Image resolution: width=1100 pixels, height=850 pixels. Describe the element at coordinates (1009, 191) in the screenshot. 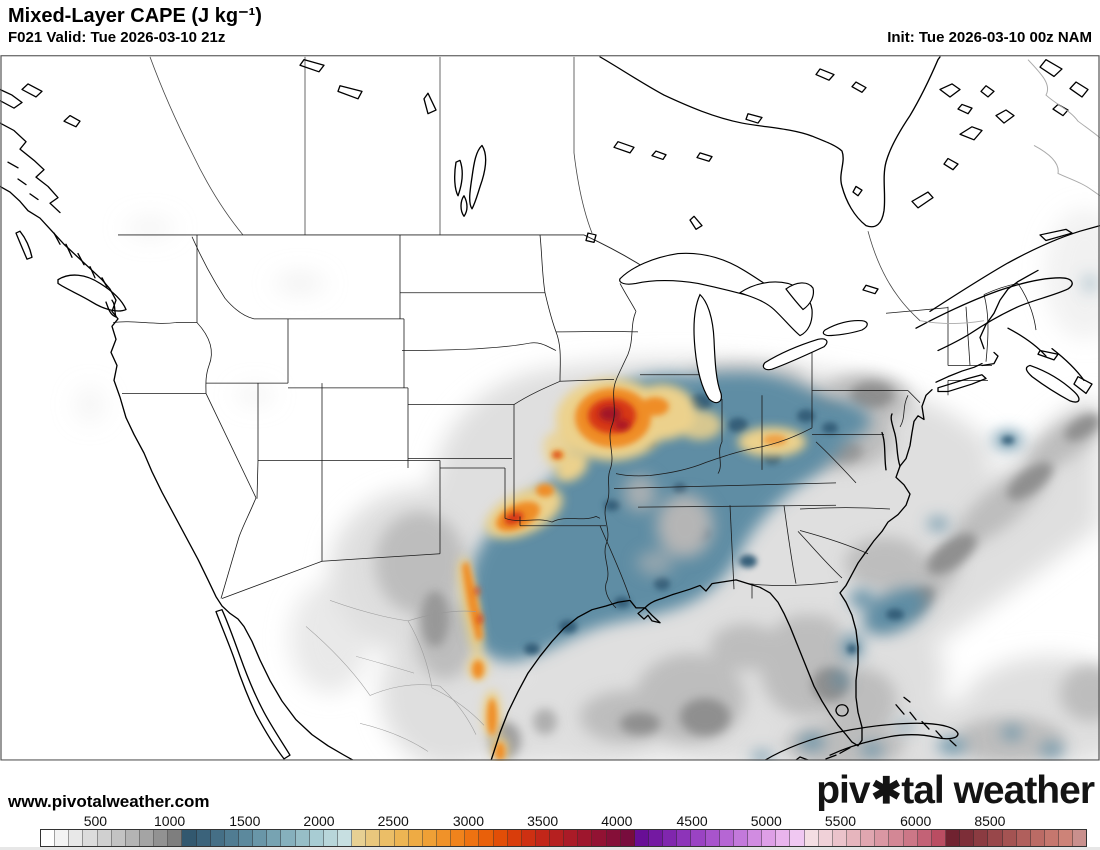

I see `newfoundland-coast` at that location.